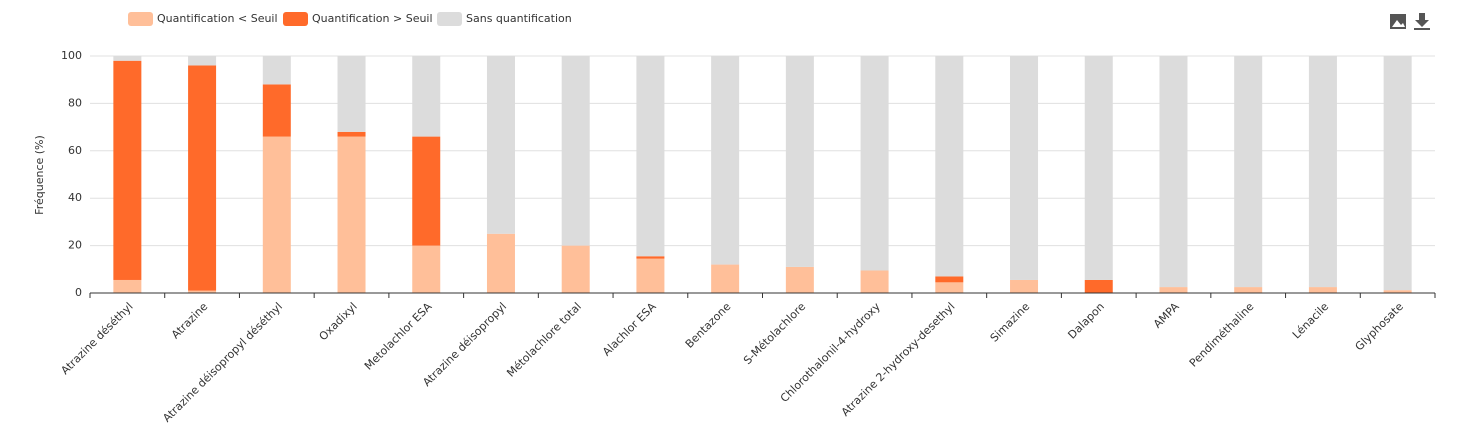  What do you see at coordinates (217, 18) in the screenshot?
I see `legend-label: Quantification < Seuil` at bounding box center [217, 18].